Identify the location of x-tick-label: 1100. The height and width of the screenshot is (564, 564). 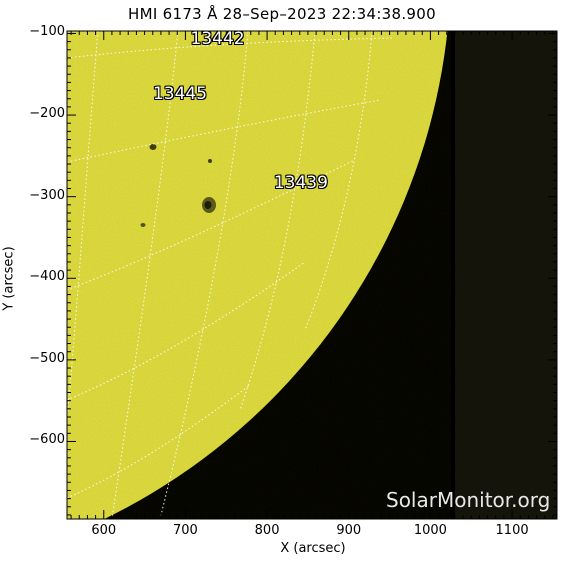
(512, 530).